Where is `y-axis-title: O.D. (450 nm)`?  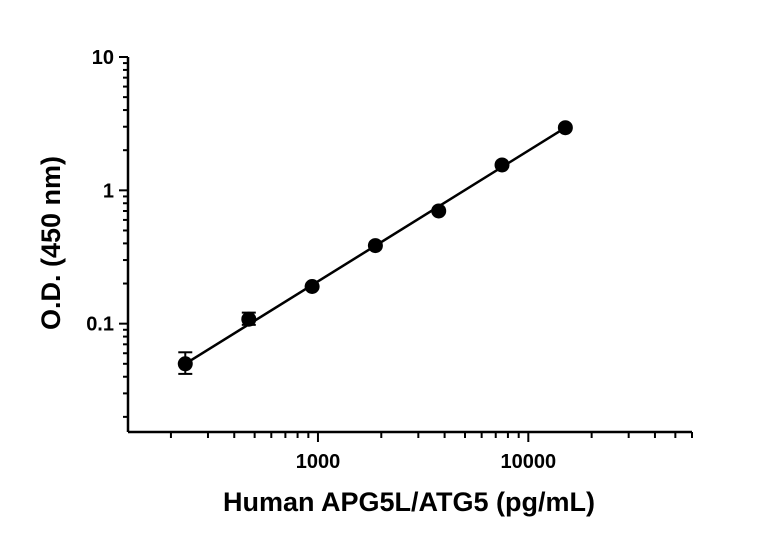 y-axis-title: O.D. (450 nm) is located at coordinates (51, 243).